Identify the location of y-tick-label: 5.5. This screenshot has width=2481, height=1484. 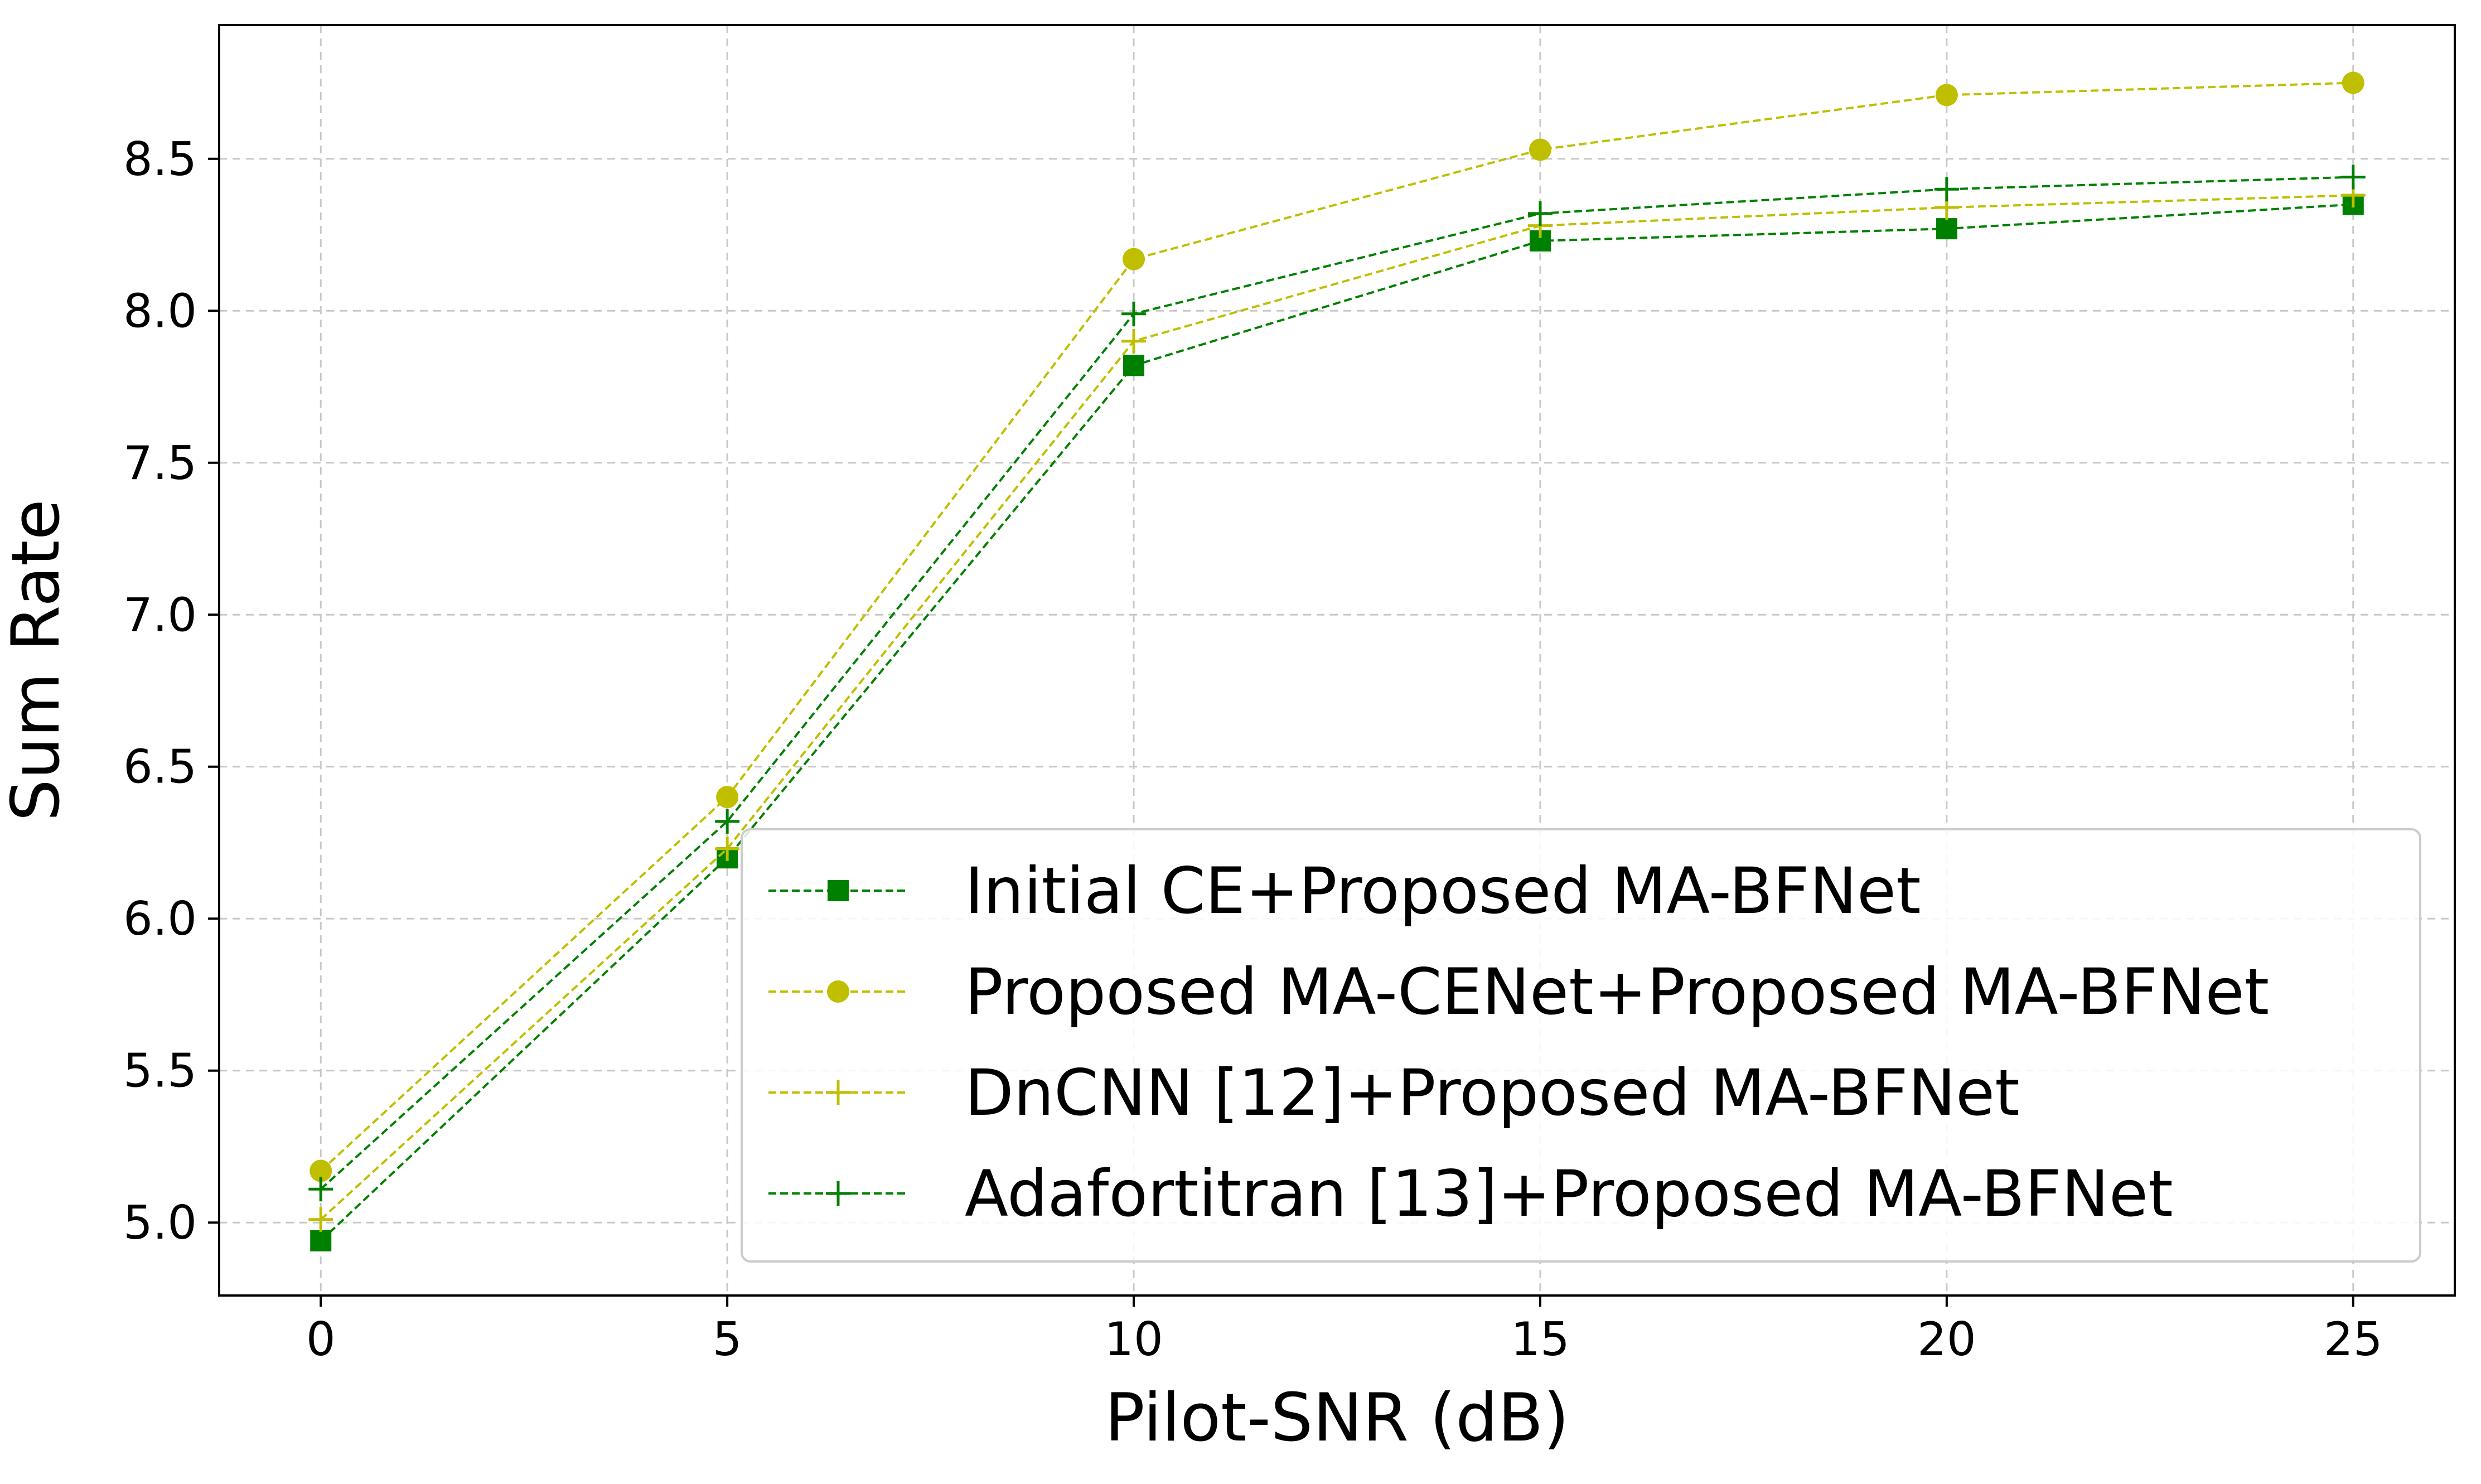
(160, 1071).